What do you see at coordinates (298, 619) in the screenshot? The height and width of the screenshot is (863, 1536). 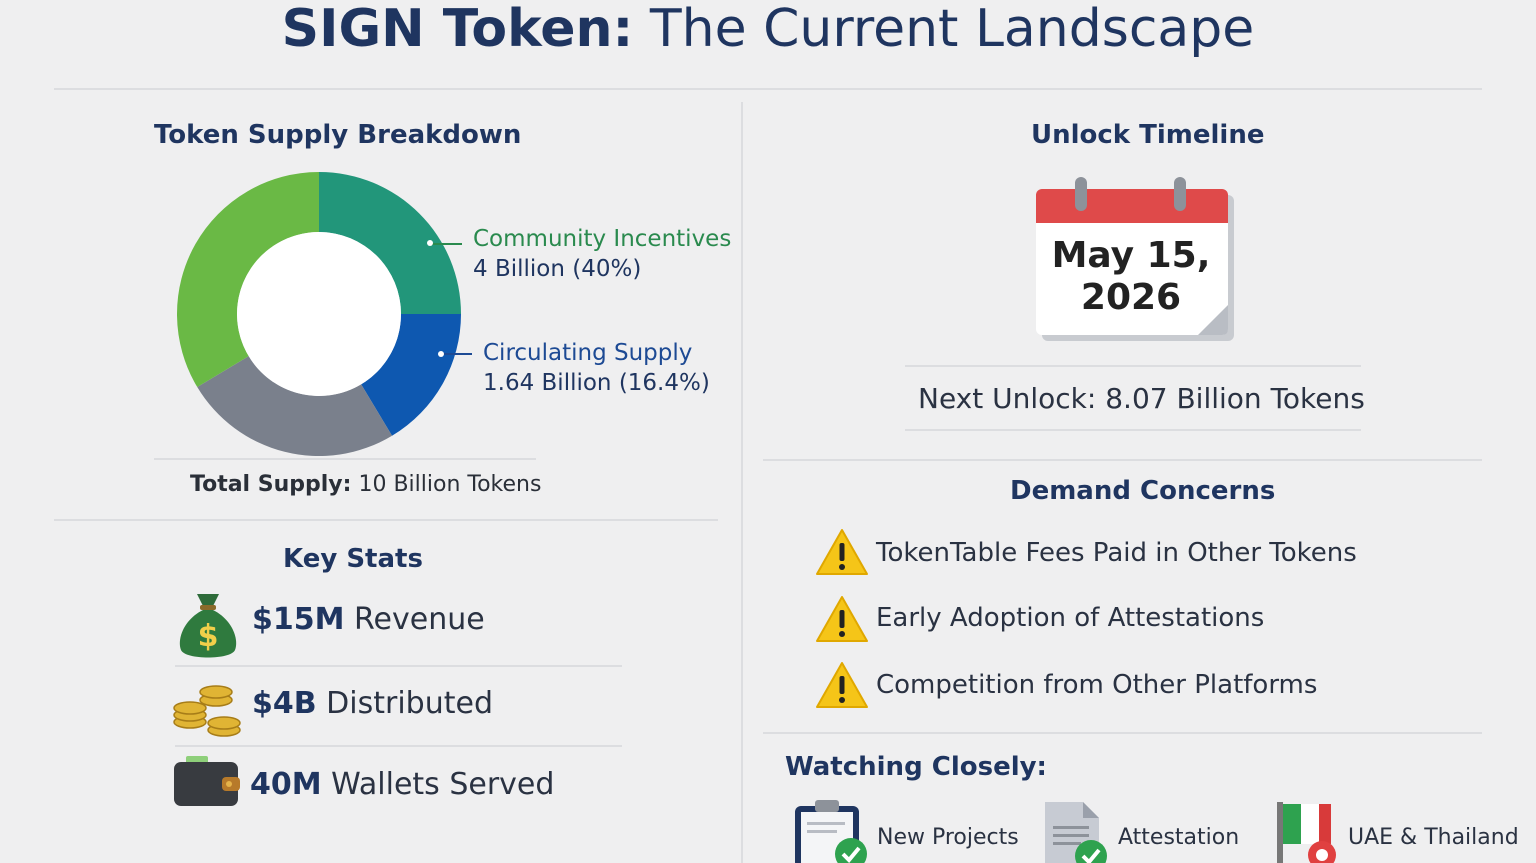 I see `stat-revenue-value: $15M` at bounding box center [298, 619].